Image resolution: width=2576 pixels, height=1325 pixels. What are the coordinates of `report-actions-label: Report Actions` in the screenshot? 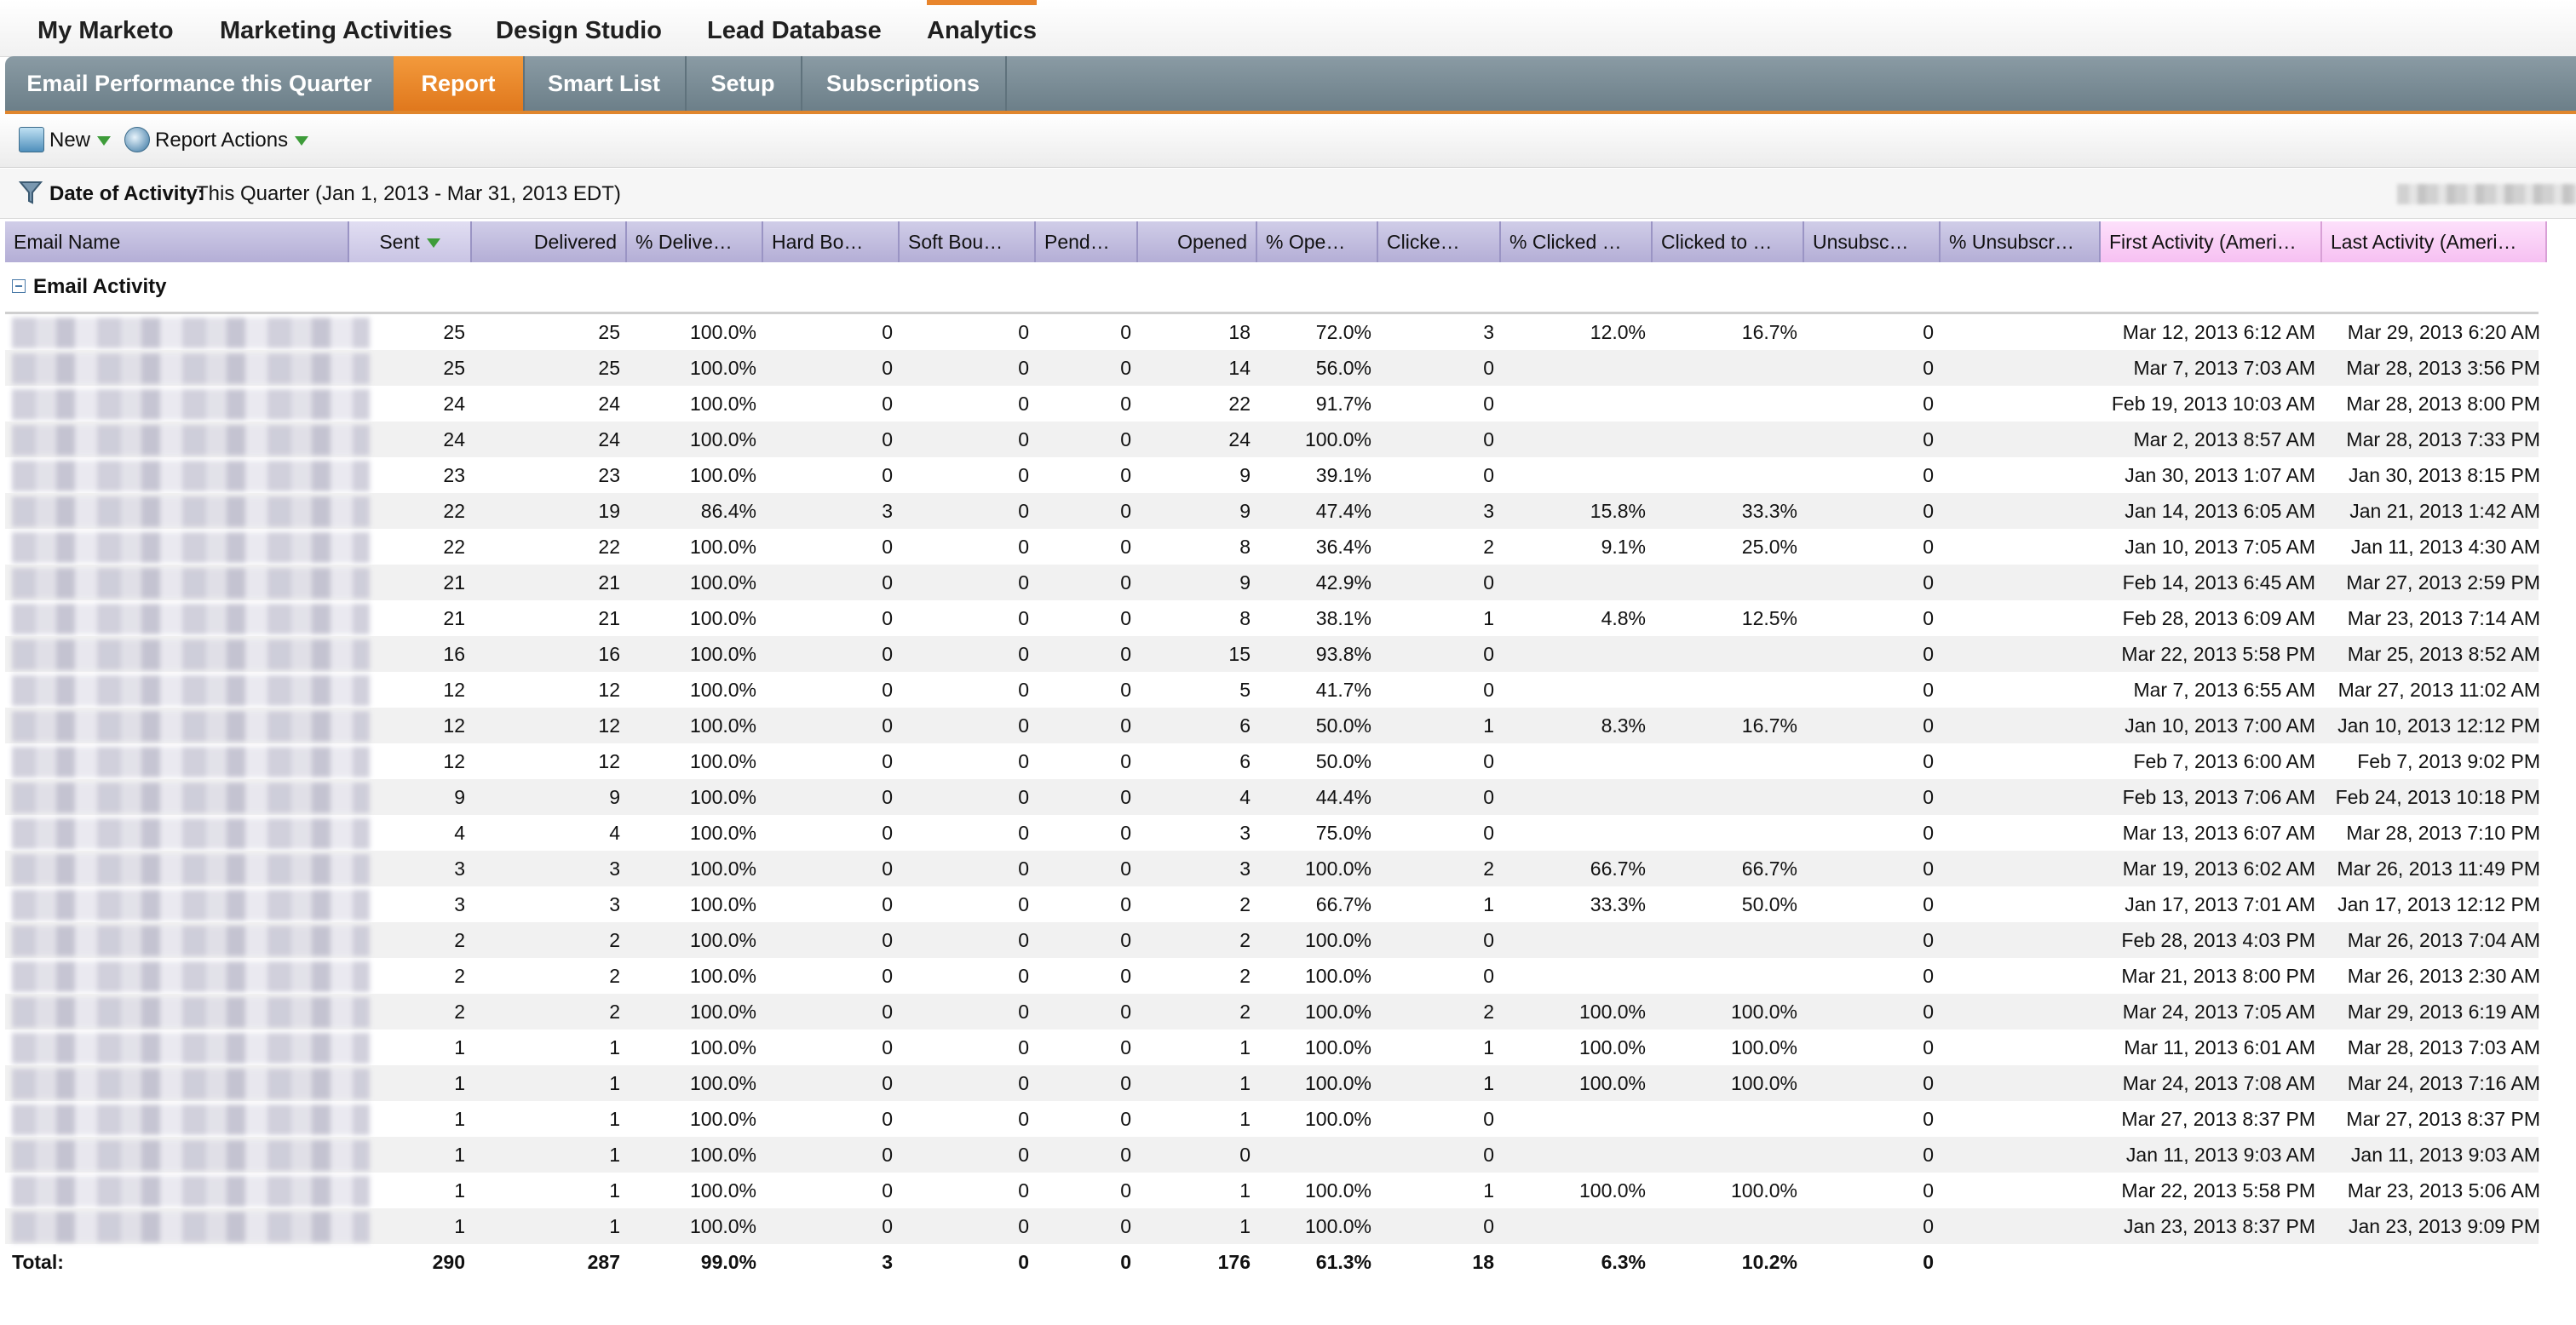 It's located at (222, 140).